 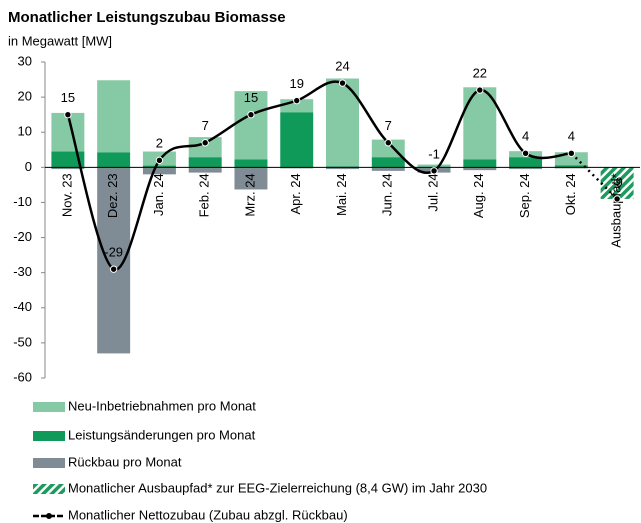 I want to click on data-label: 19, so click(x=296, y=83).